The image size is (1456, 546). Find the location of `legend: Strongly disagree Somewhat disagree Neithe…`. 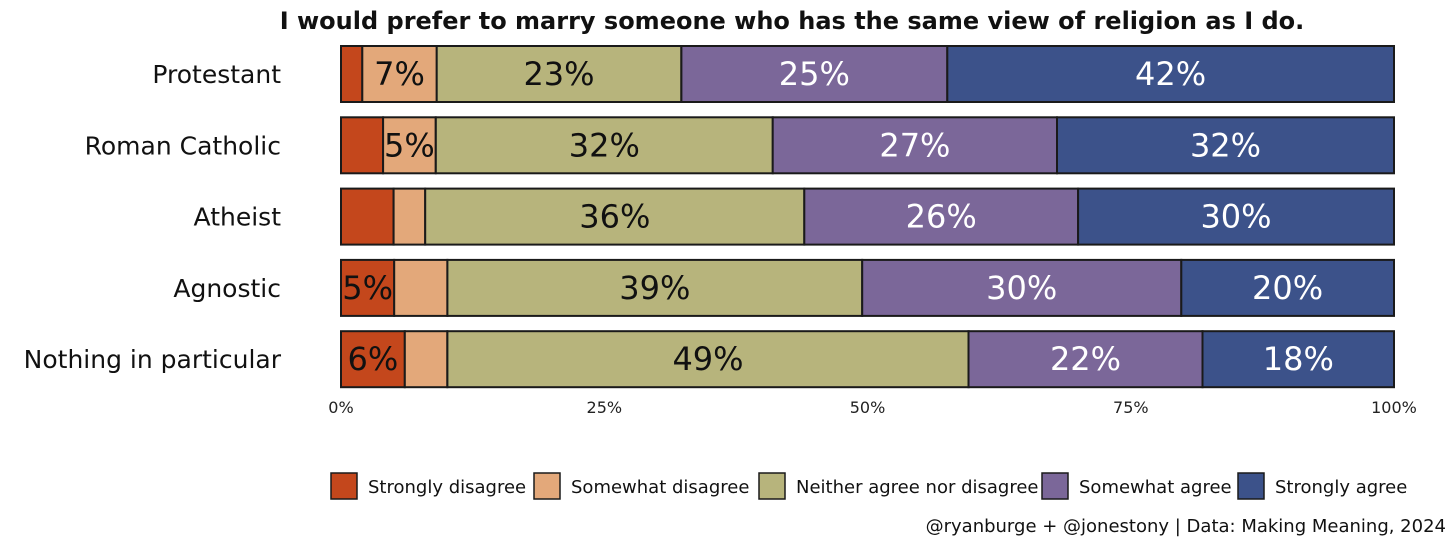

legend: Strongly disagree Somewhat disagree Neithe… is located at coordinates (868, 486).